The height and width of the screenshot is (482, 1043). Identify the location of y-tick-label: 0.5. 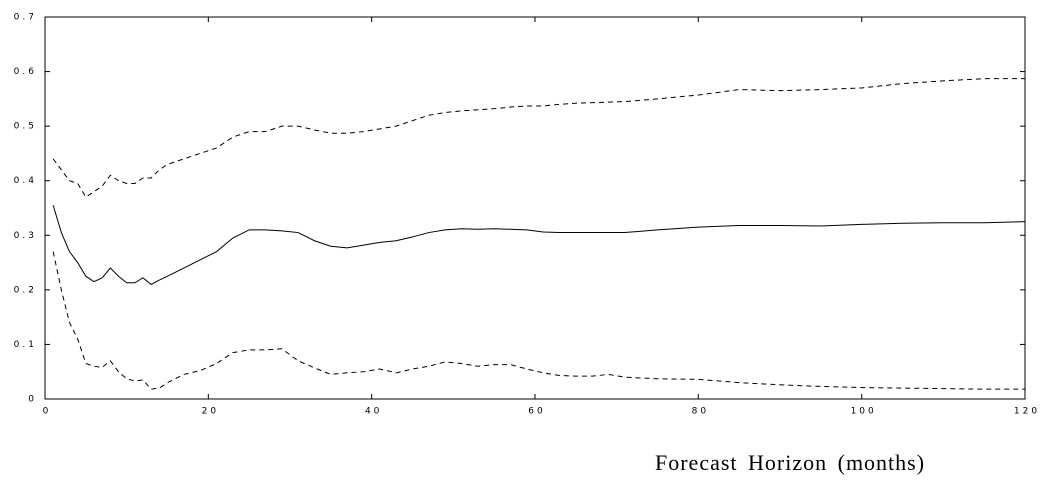
(25, 127).